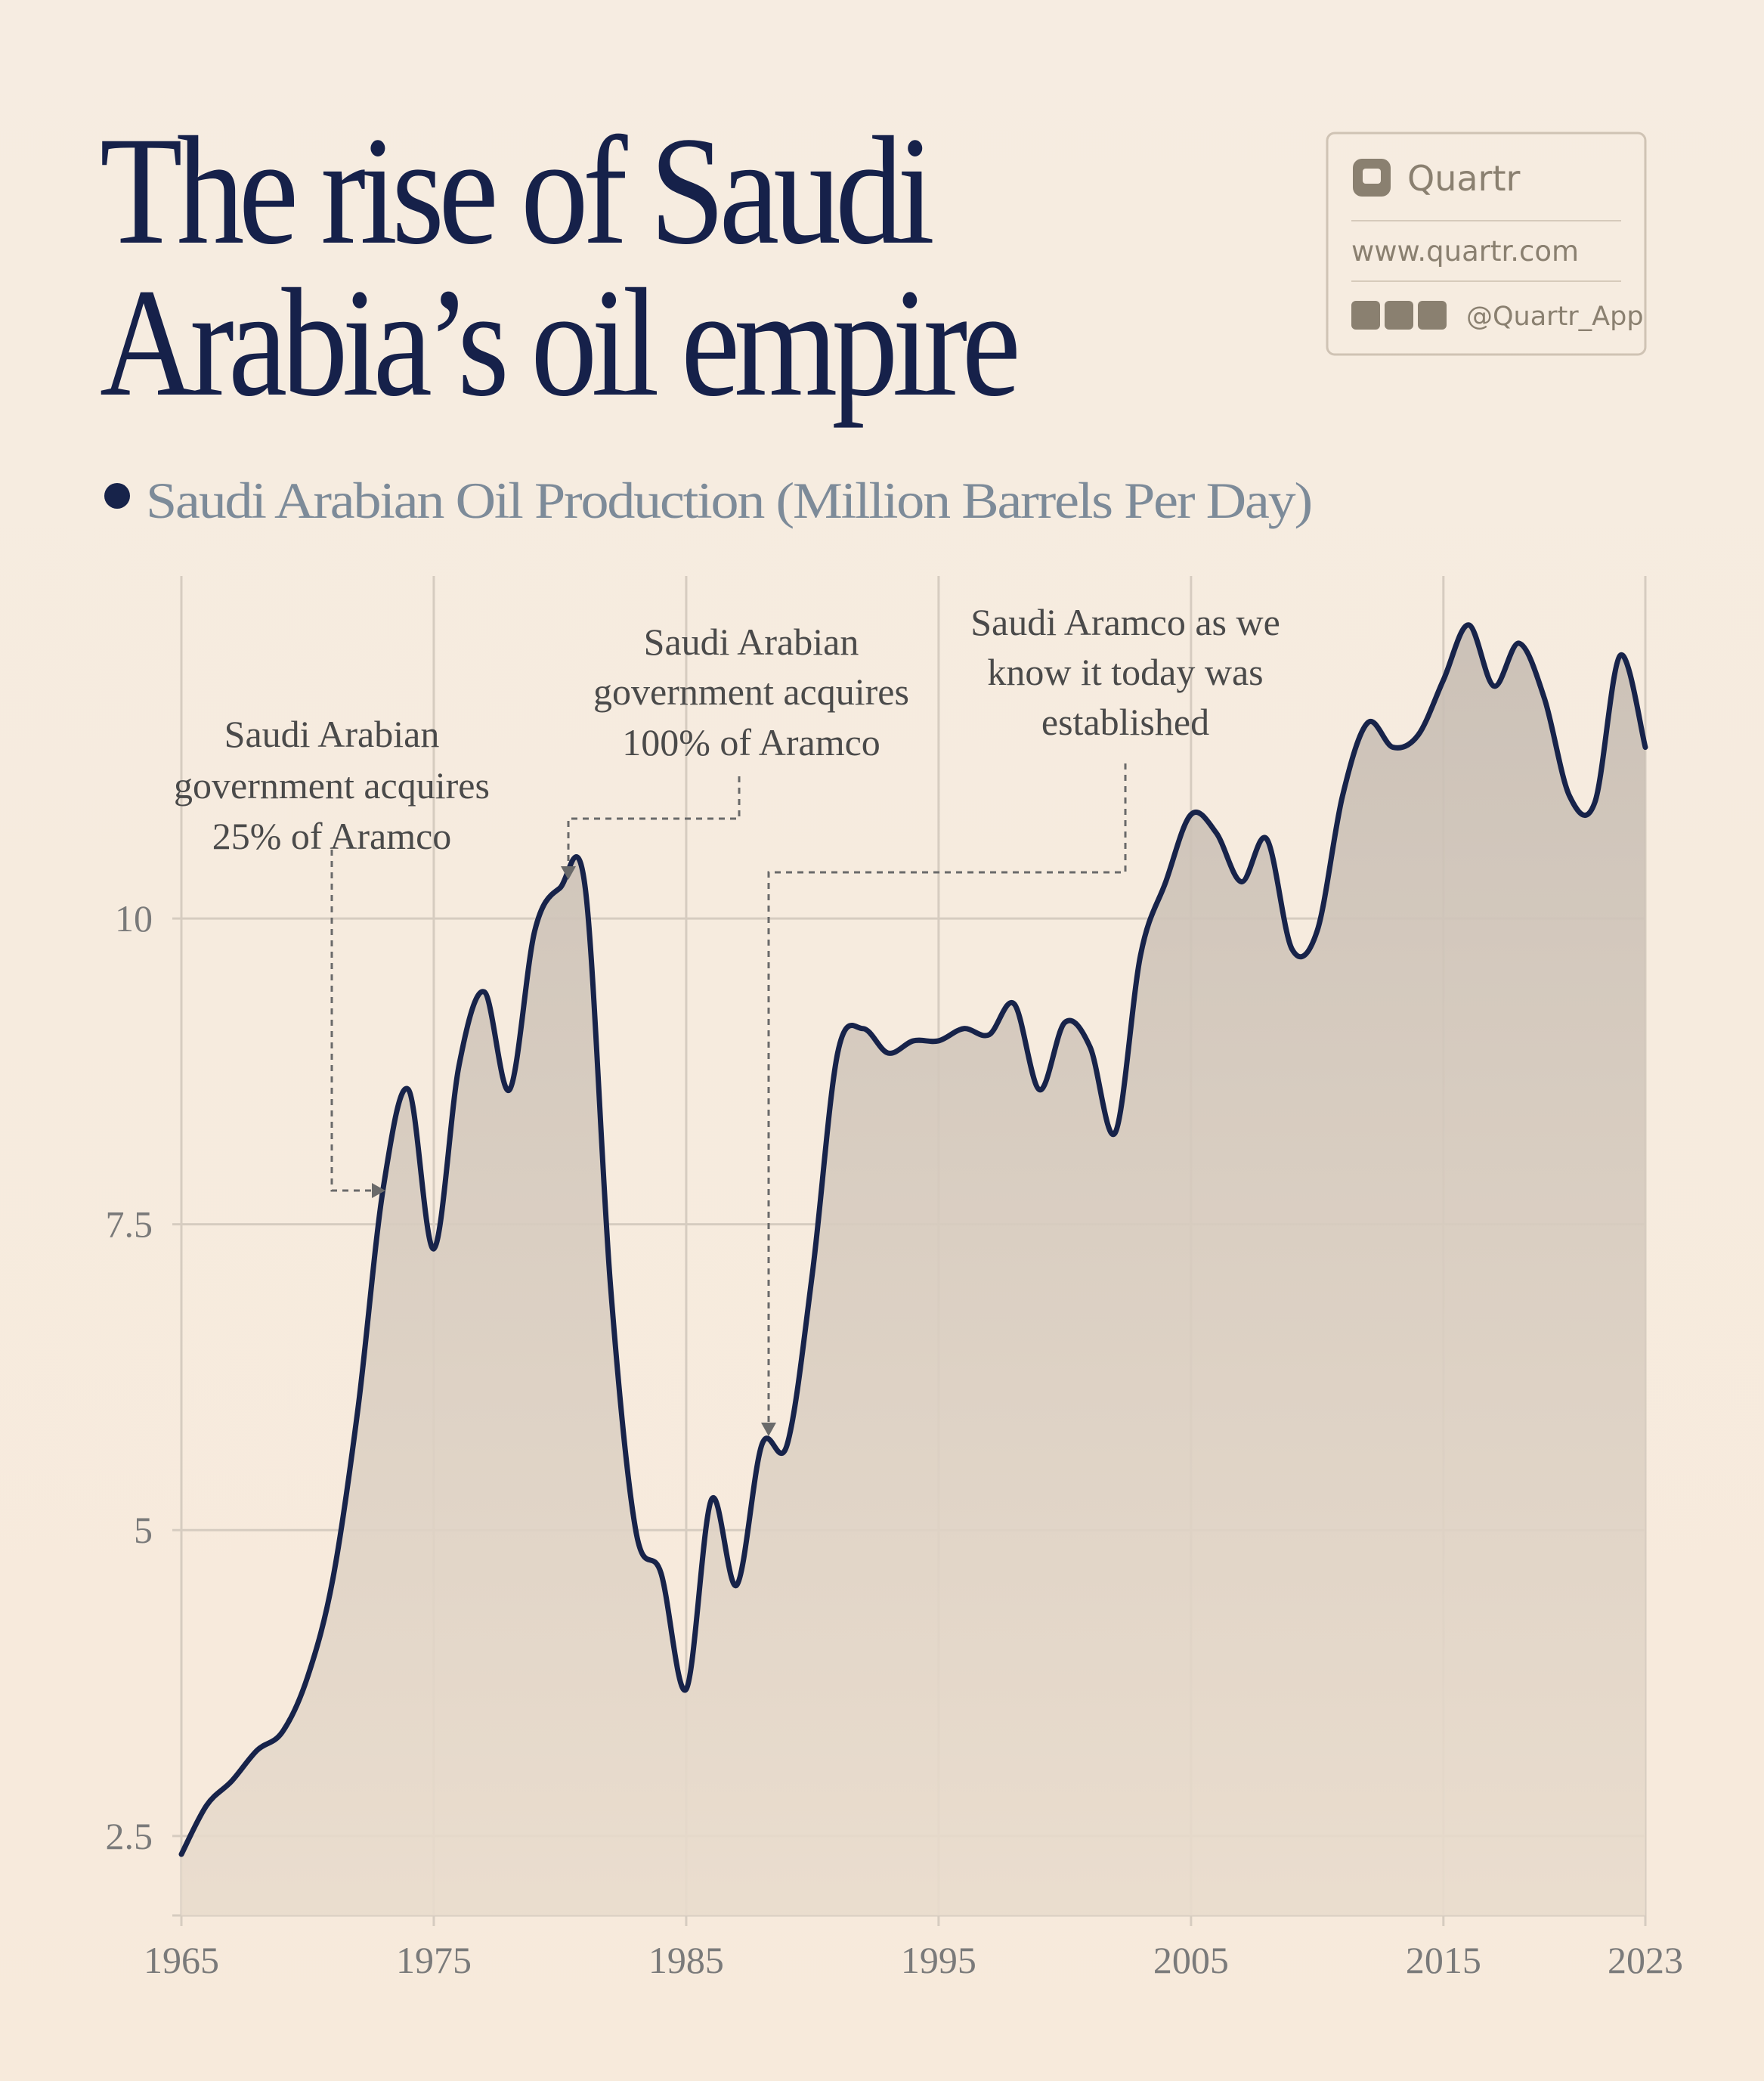 The width and height of the screenshot is (1764, 2081). Describe the element at coordinates (751, 742) in the screenshot. I see `annotation-text: 100% of Aramco` at that location.